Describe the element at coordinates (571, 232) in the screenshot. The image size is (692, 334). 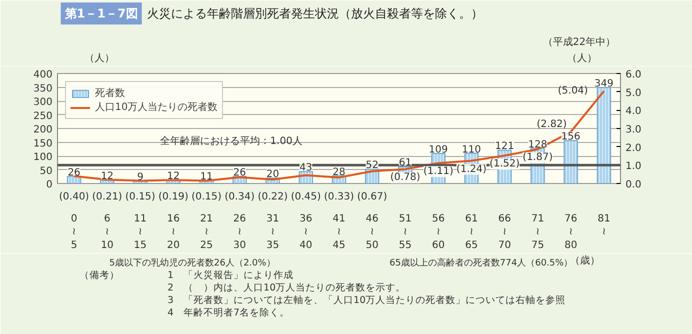
I see `x-tick-label: 76 ≀ 80` at that location.